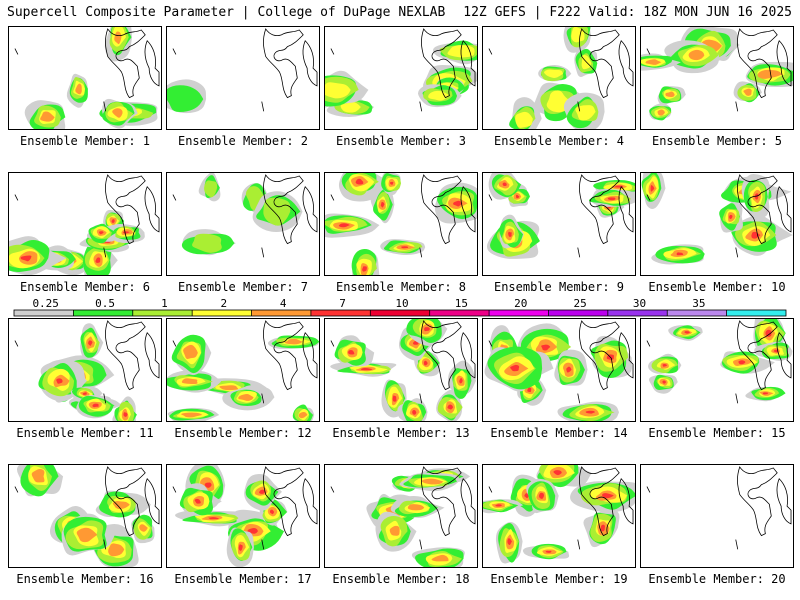 The height and width of the screenshot is (600, 800). Describe the element at coordinates (717, 287) in the screenshot. I see `ensemble-member-label: Ensemble Member: 10` at that location.